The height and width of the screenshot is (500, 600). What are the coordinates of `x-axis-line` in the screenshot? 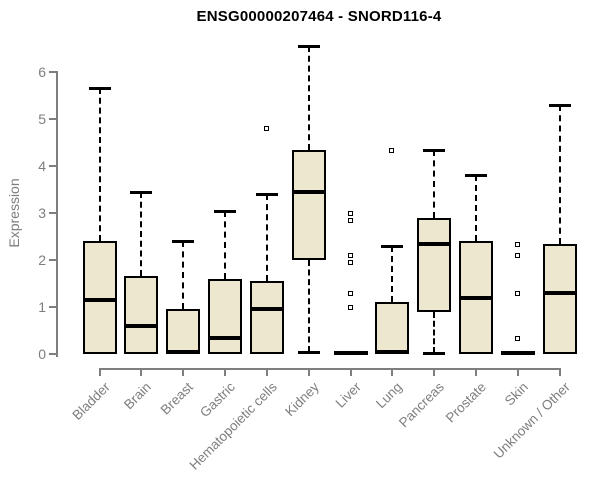 It's located at (329, 369).